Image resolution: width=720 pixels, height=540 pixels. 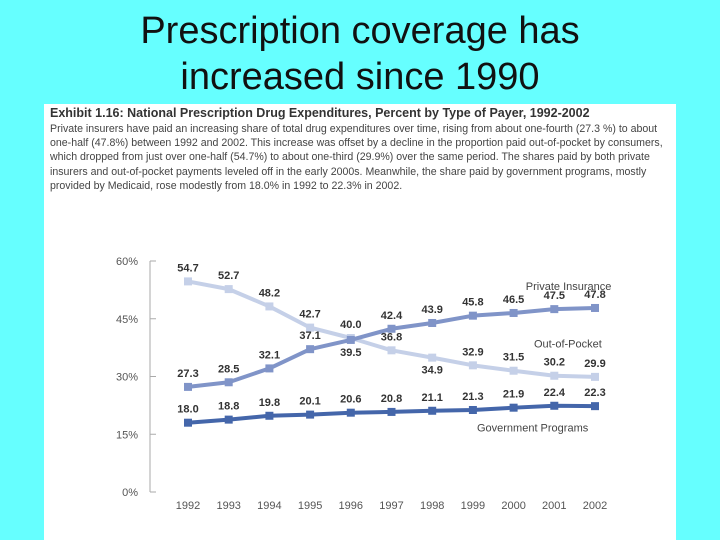 I want to click on y-tick-label: 60%, so click(x=127, y=262).